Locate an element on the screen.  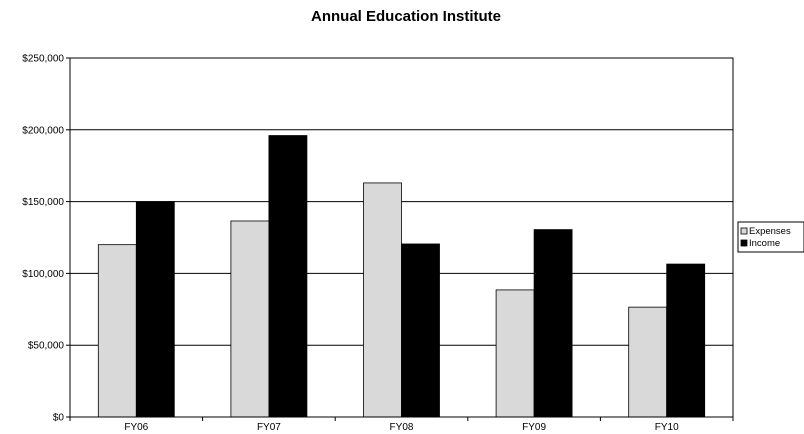
x-axis: FY06 FY07 FY08 FY09 FY10 is located at coordinates (401, 425).